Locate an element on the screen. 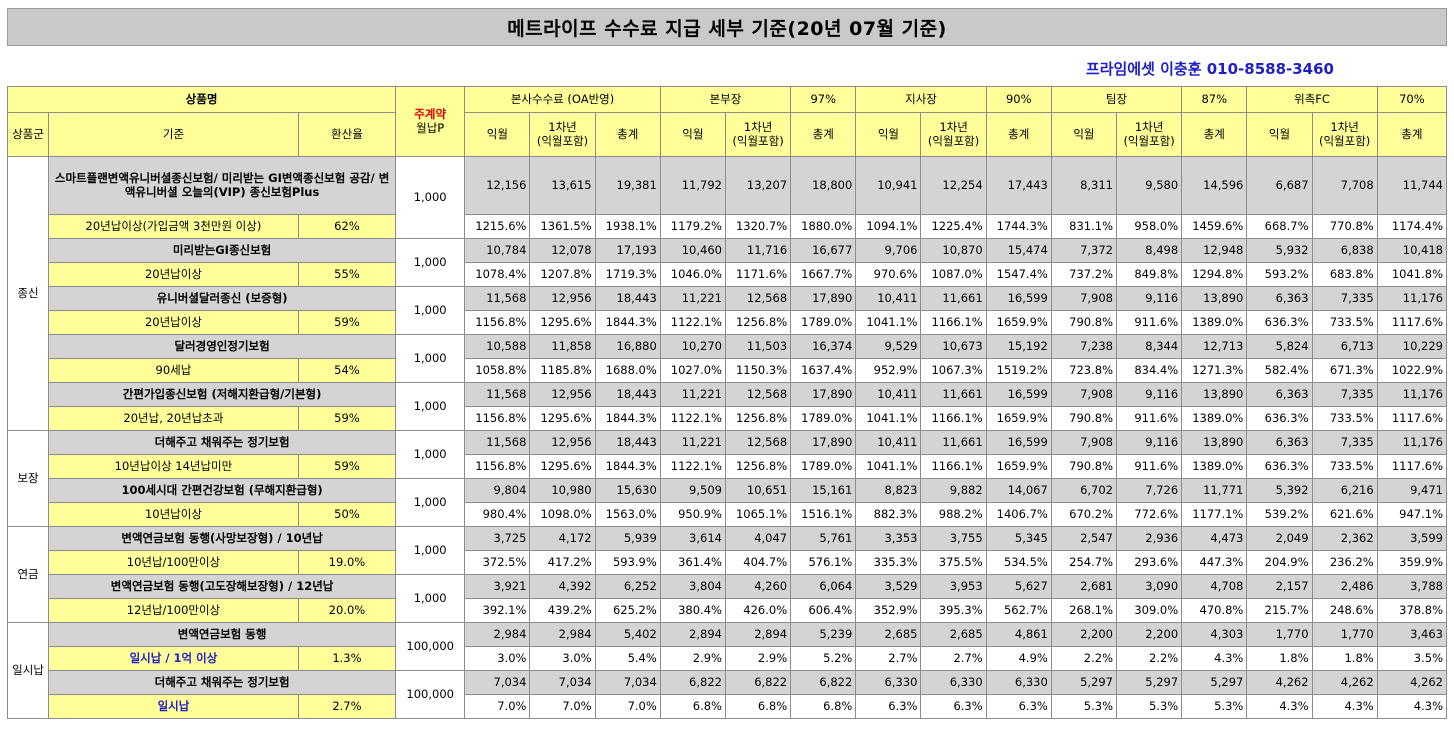  commission-value: 3,463 is located at coordinates (1412, 634).